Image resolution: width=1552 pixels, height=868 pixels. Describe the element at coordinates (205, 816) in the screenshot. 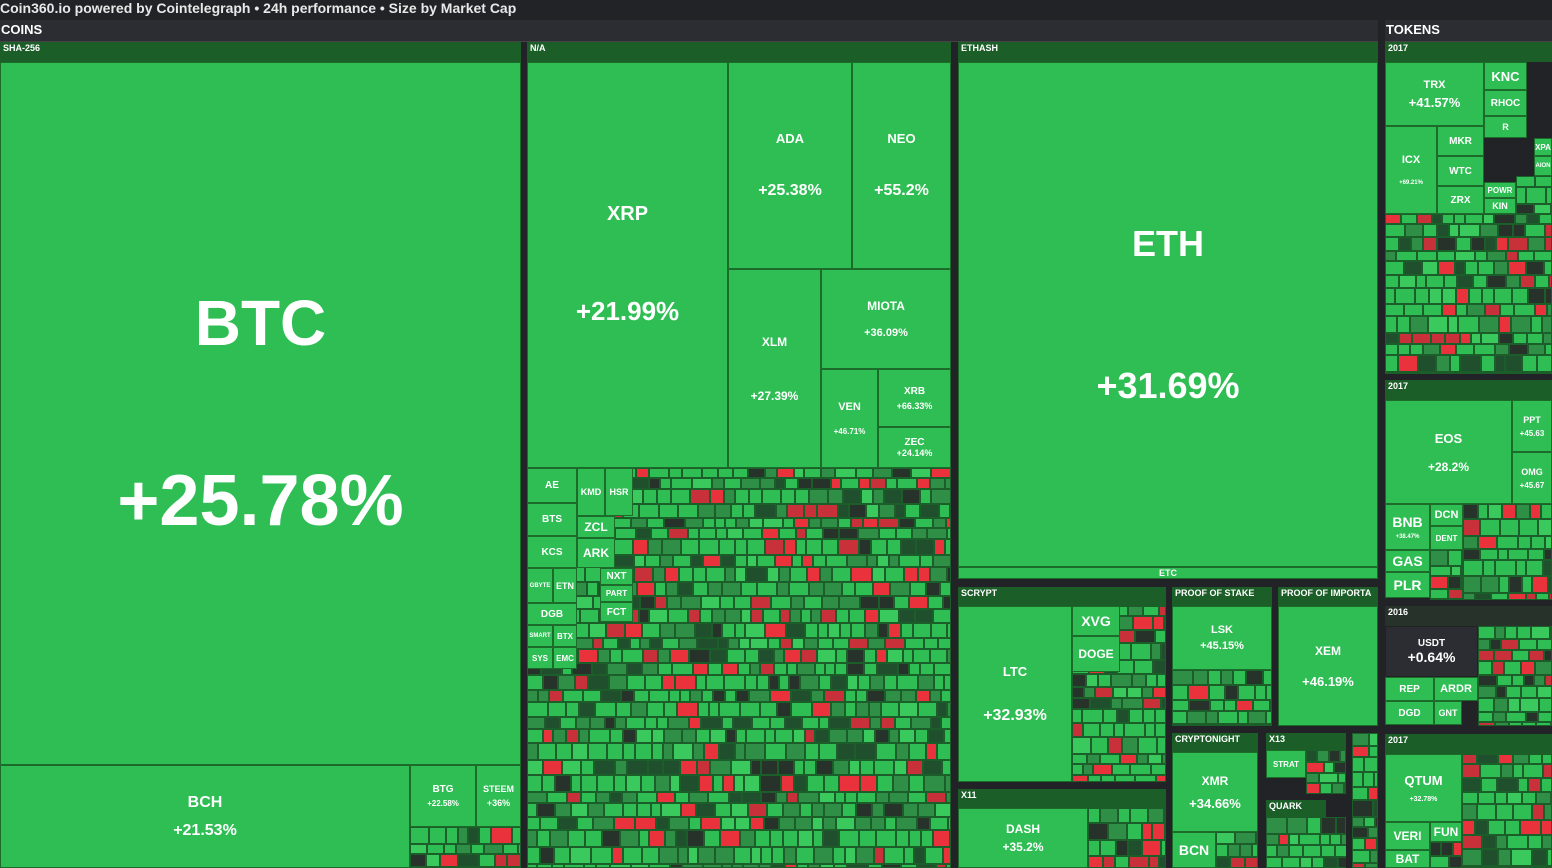

I see `tile-bch: BCH +21.53%` at that location.